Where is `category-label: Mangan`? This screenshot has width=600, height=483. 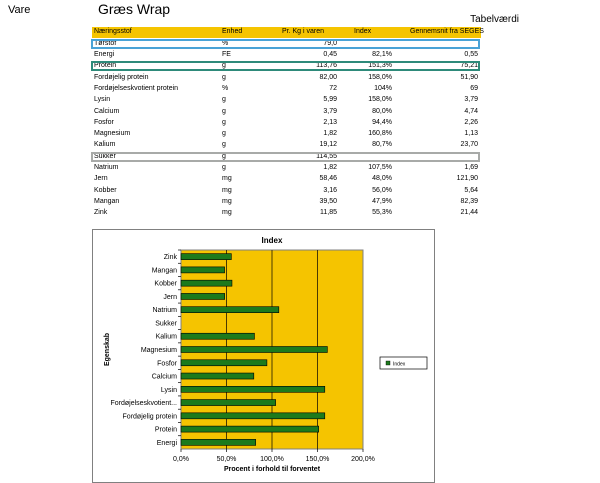 category-label: Mangan is located at coordinates (164, 270).